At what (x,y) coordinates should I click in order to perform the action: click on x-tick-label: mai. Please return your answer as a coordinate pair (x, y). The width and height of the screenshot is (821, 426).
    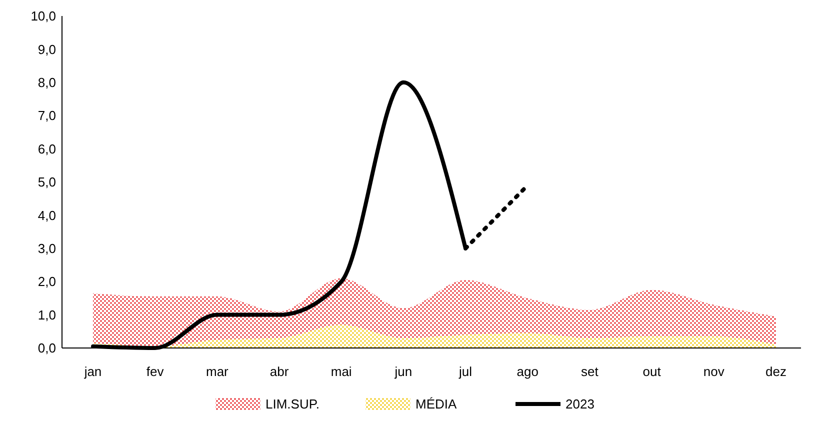
    Looking at the image, I should click on (341, 371).